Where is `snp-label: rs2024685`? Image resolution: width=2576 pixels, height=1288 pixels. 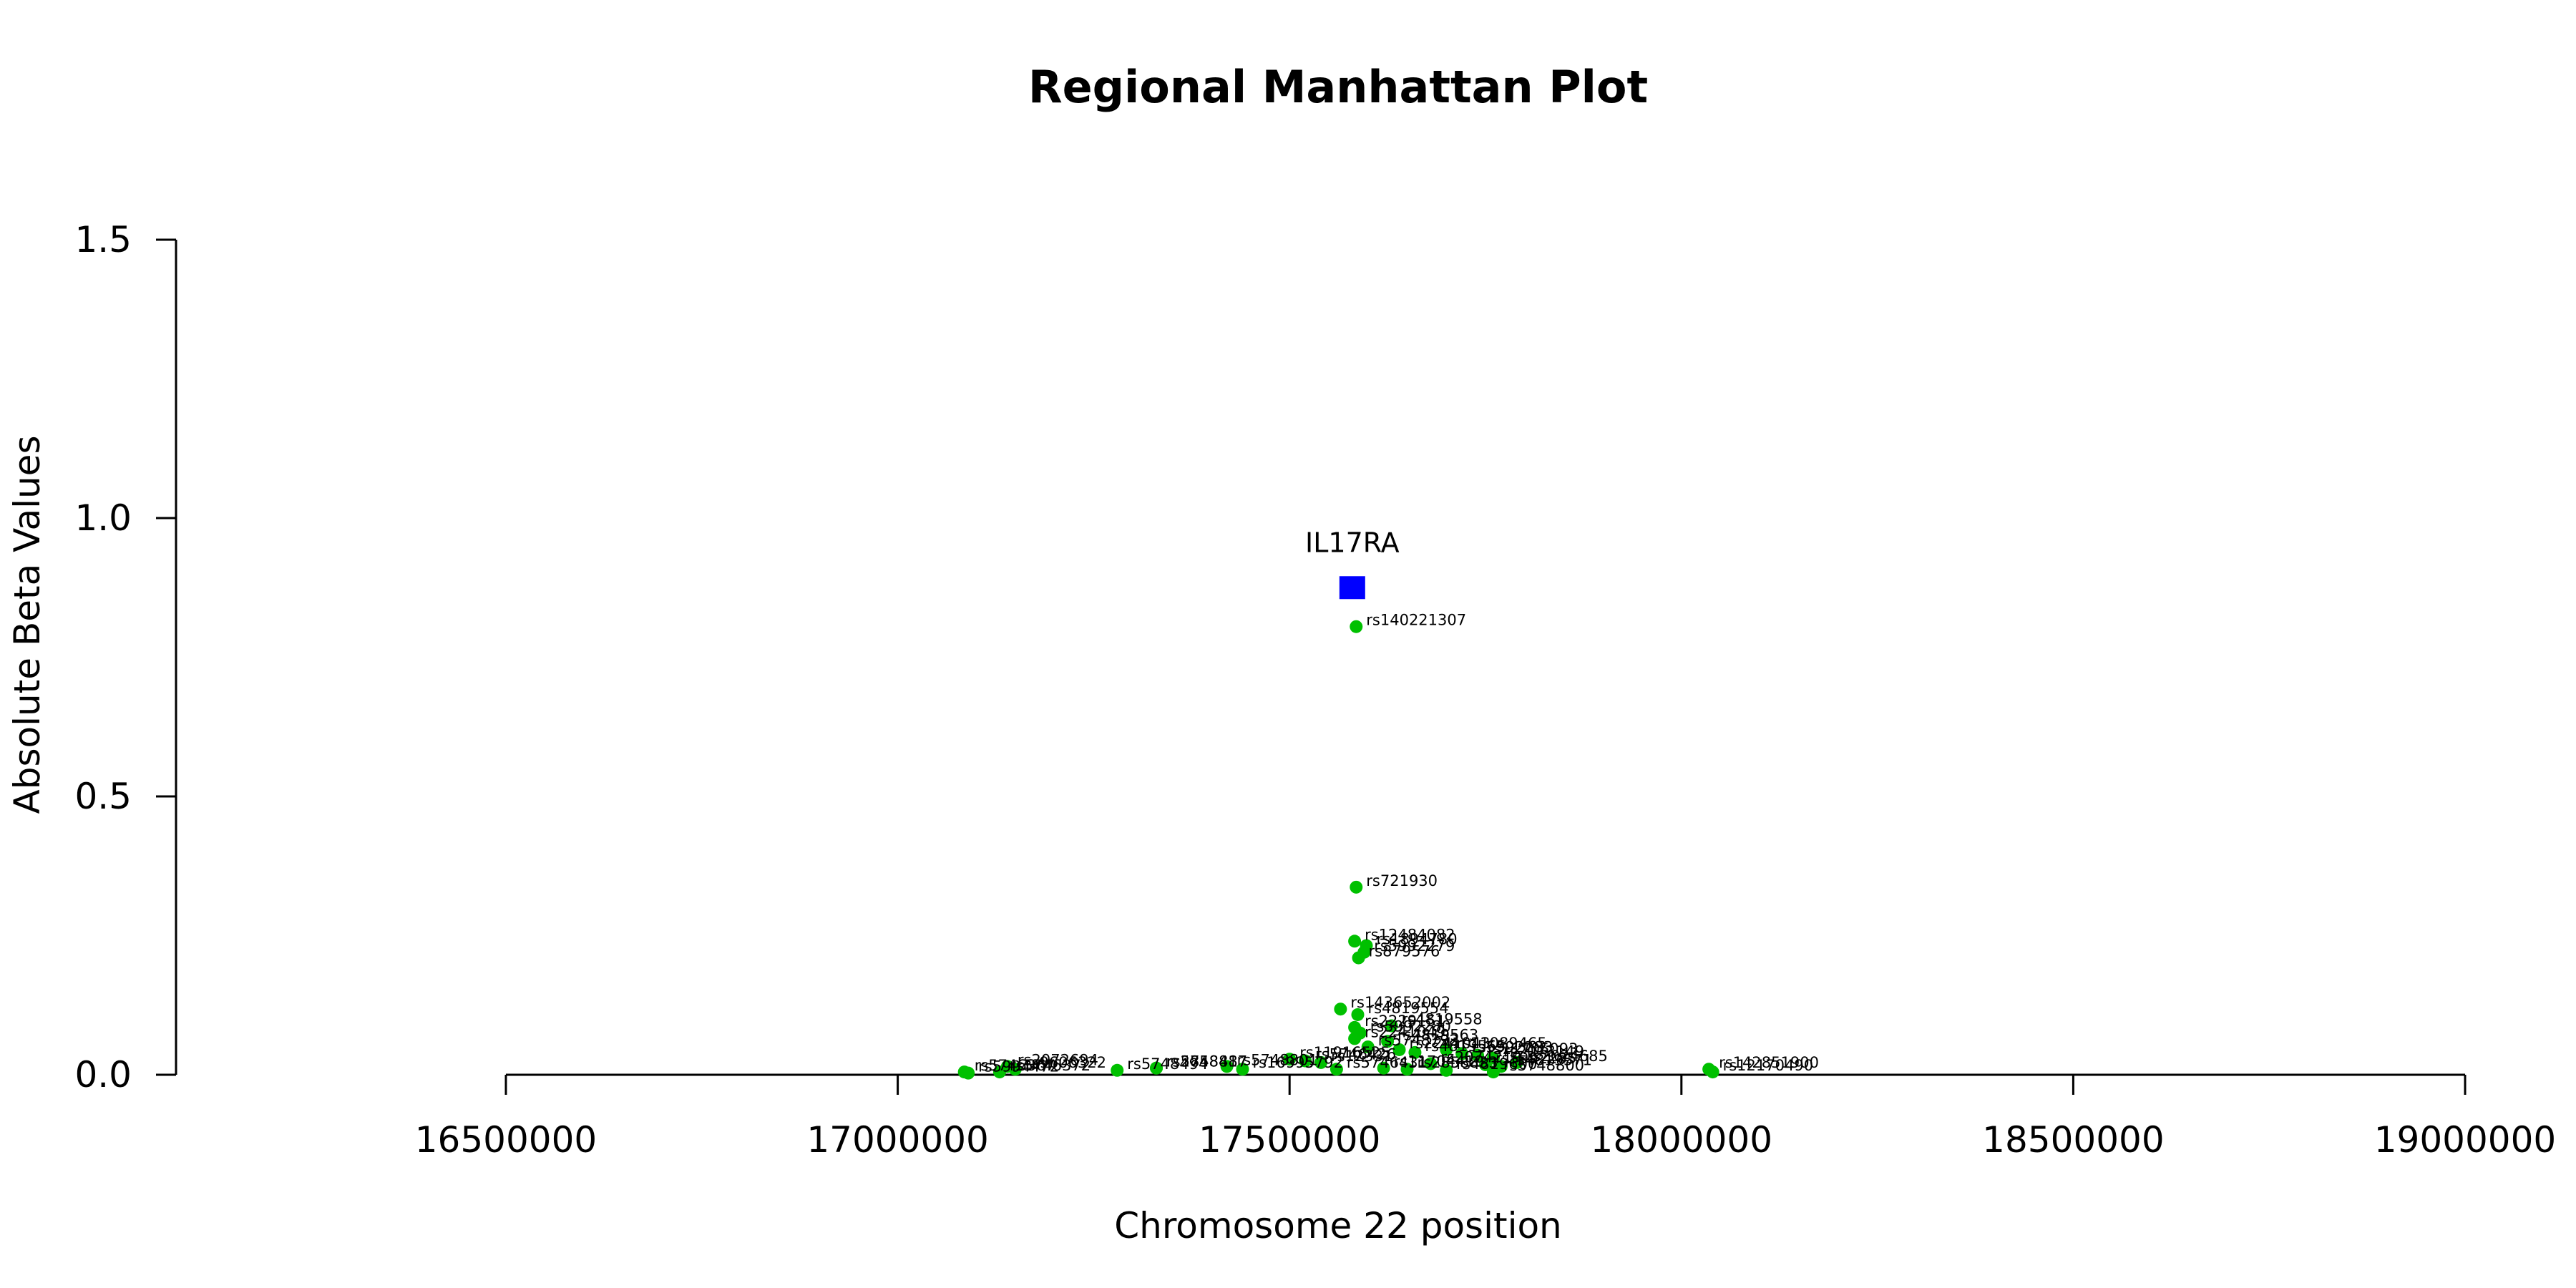 snp-label: rs2024685 is located at coordinates (1567, 1056).